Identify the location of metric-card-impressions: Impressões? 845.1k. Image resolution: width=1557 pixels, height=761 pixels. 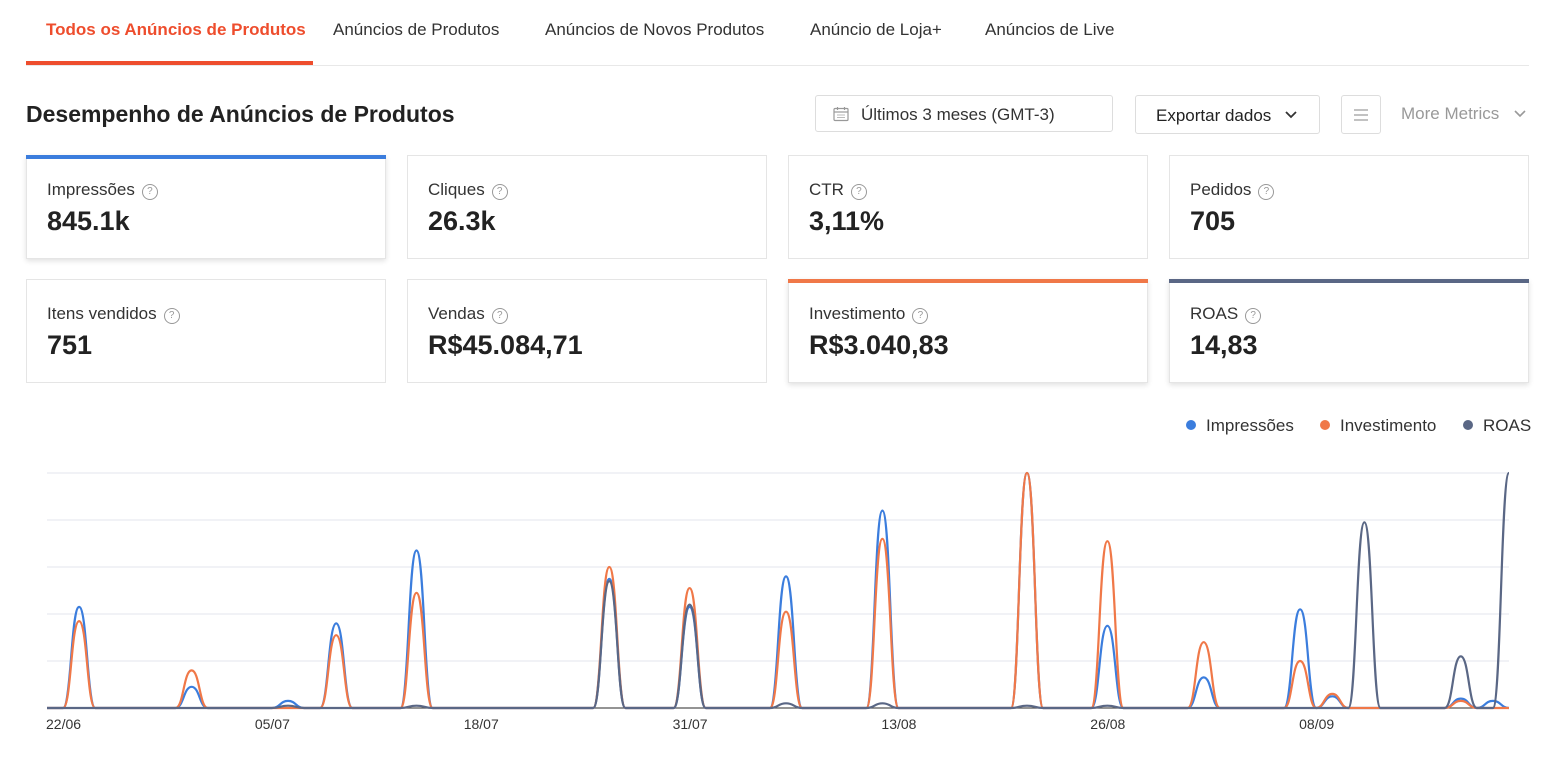
(206, 207).